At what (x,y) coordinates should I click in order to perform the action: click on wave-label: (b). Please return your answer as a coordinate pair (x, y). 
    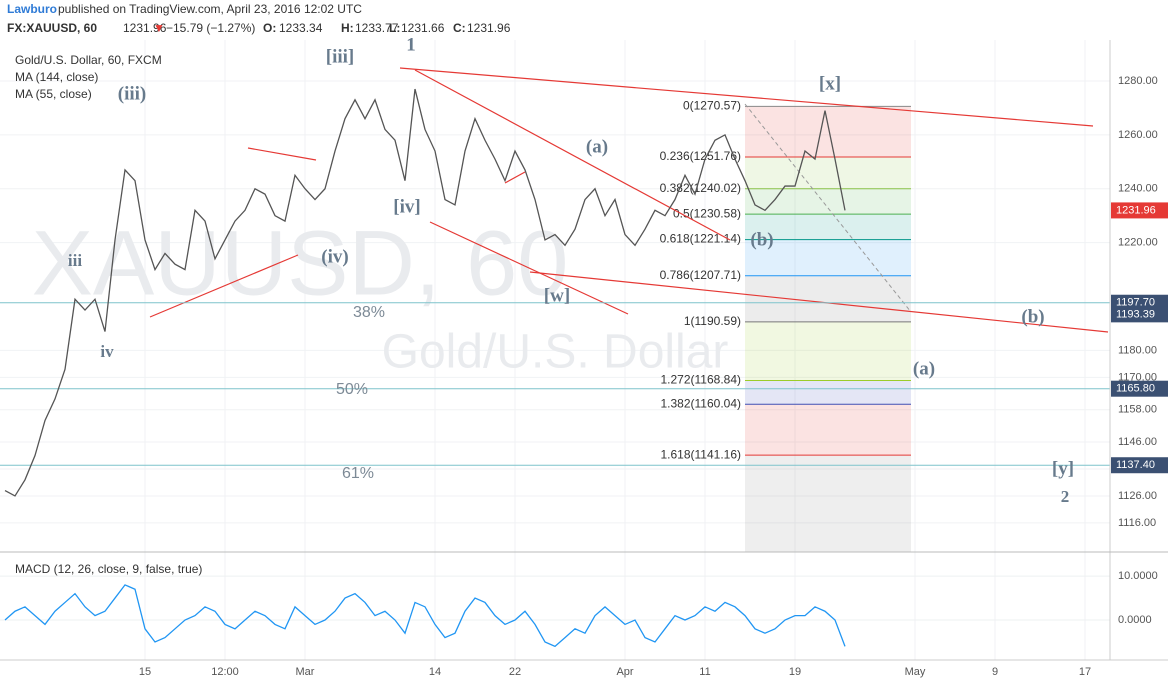
    Looking at the image, I should click on (761, 239).